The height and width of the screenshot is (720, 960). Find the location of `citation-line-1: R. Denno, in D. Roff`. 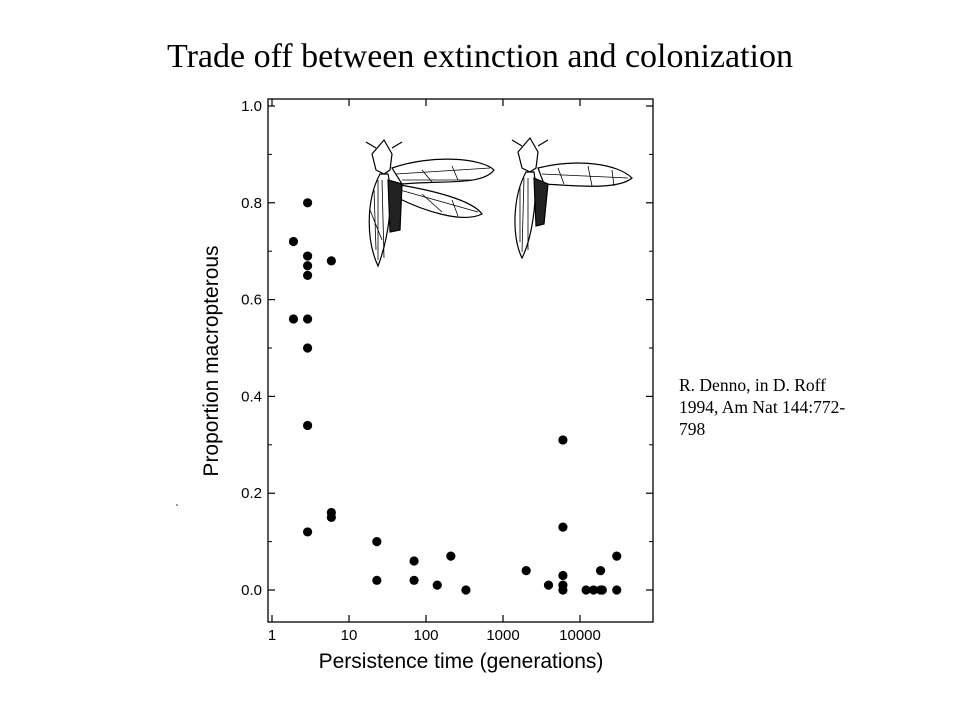

citation-line-1: R. Denno, in D. Roff is located at coordinates (752, 385).